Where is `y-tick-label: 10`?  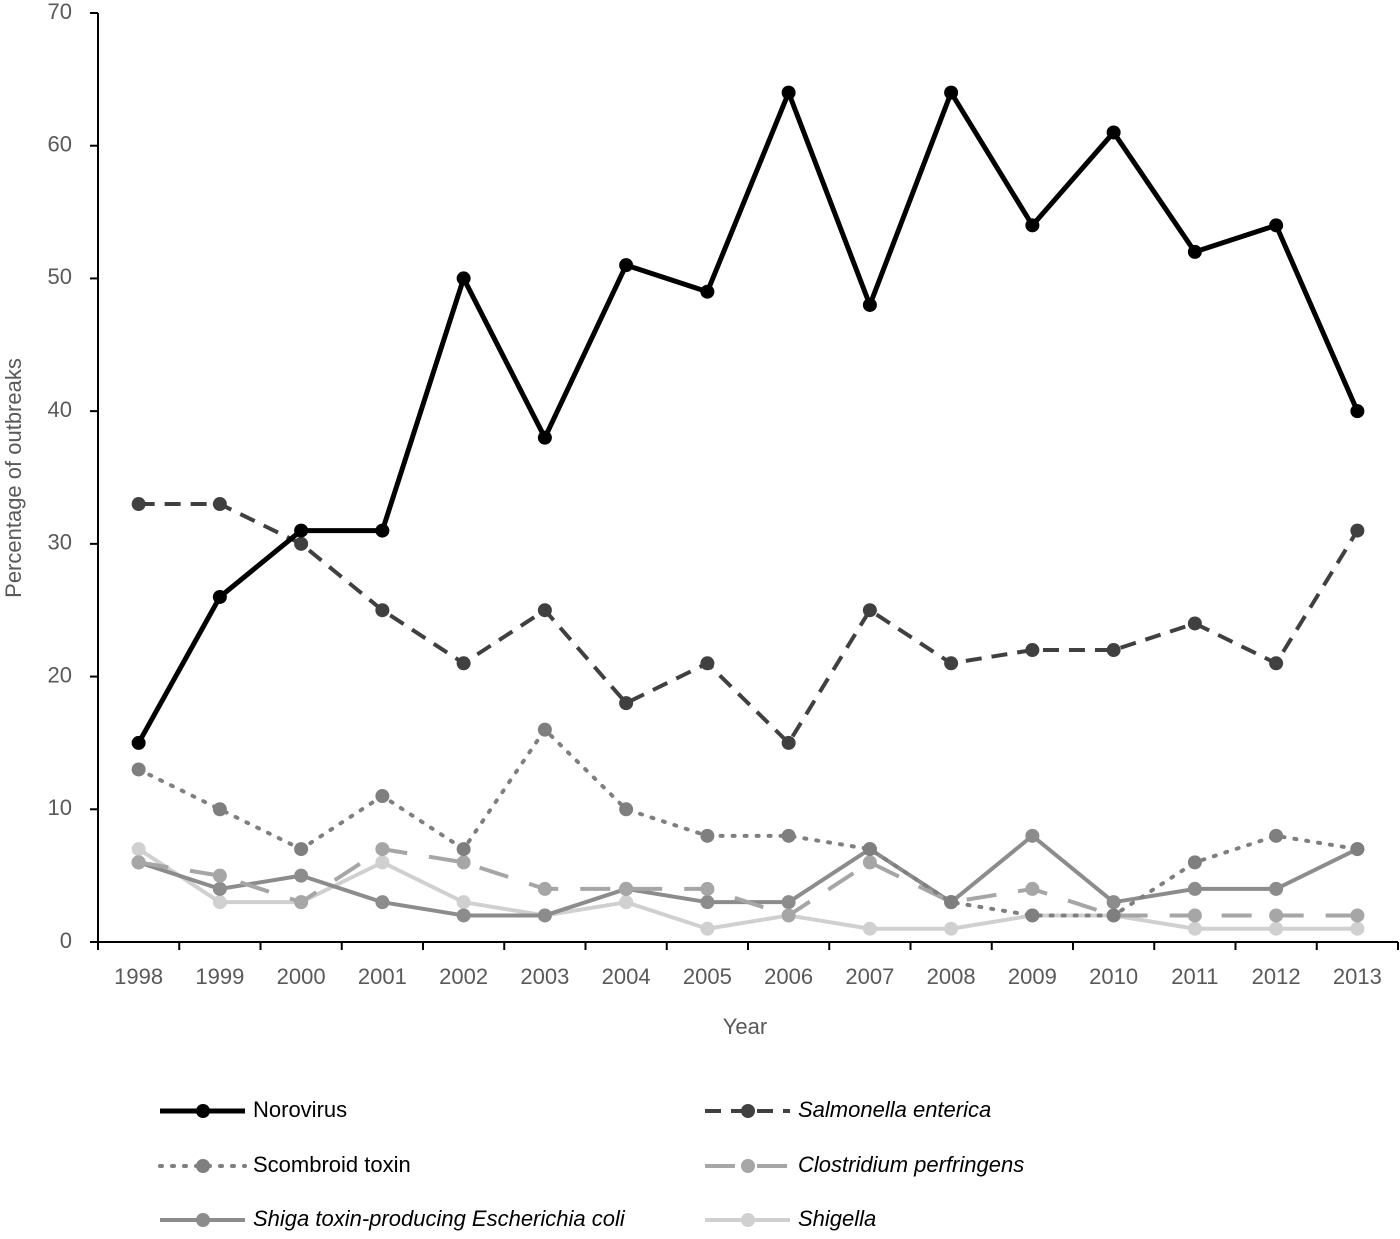
y-tick-label: 10 is located at coordinates (60, 807).